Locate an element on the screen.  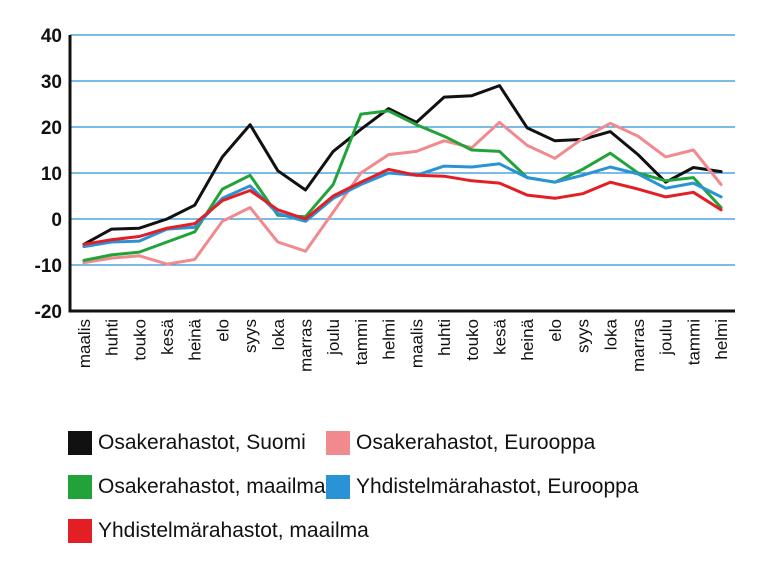
legend-item-osakerahastot-eurooppa: Osakerahastot, Eurooppa is located at coordinates (460, 443).